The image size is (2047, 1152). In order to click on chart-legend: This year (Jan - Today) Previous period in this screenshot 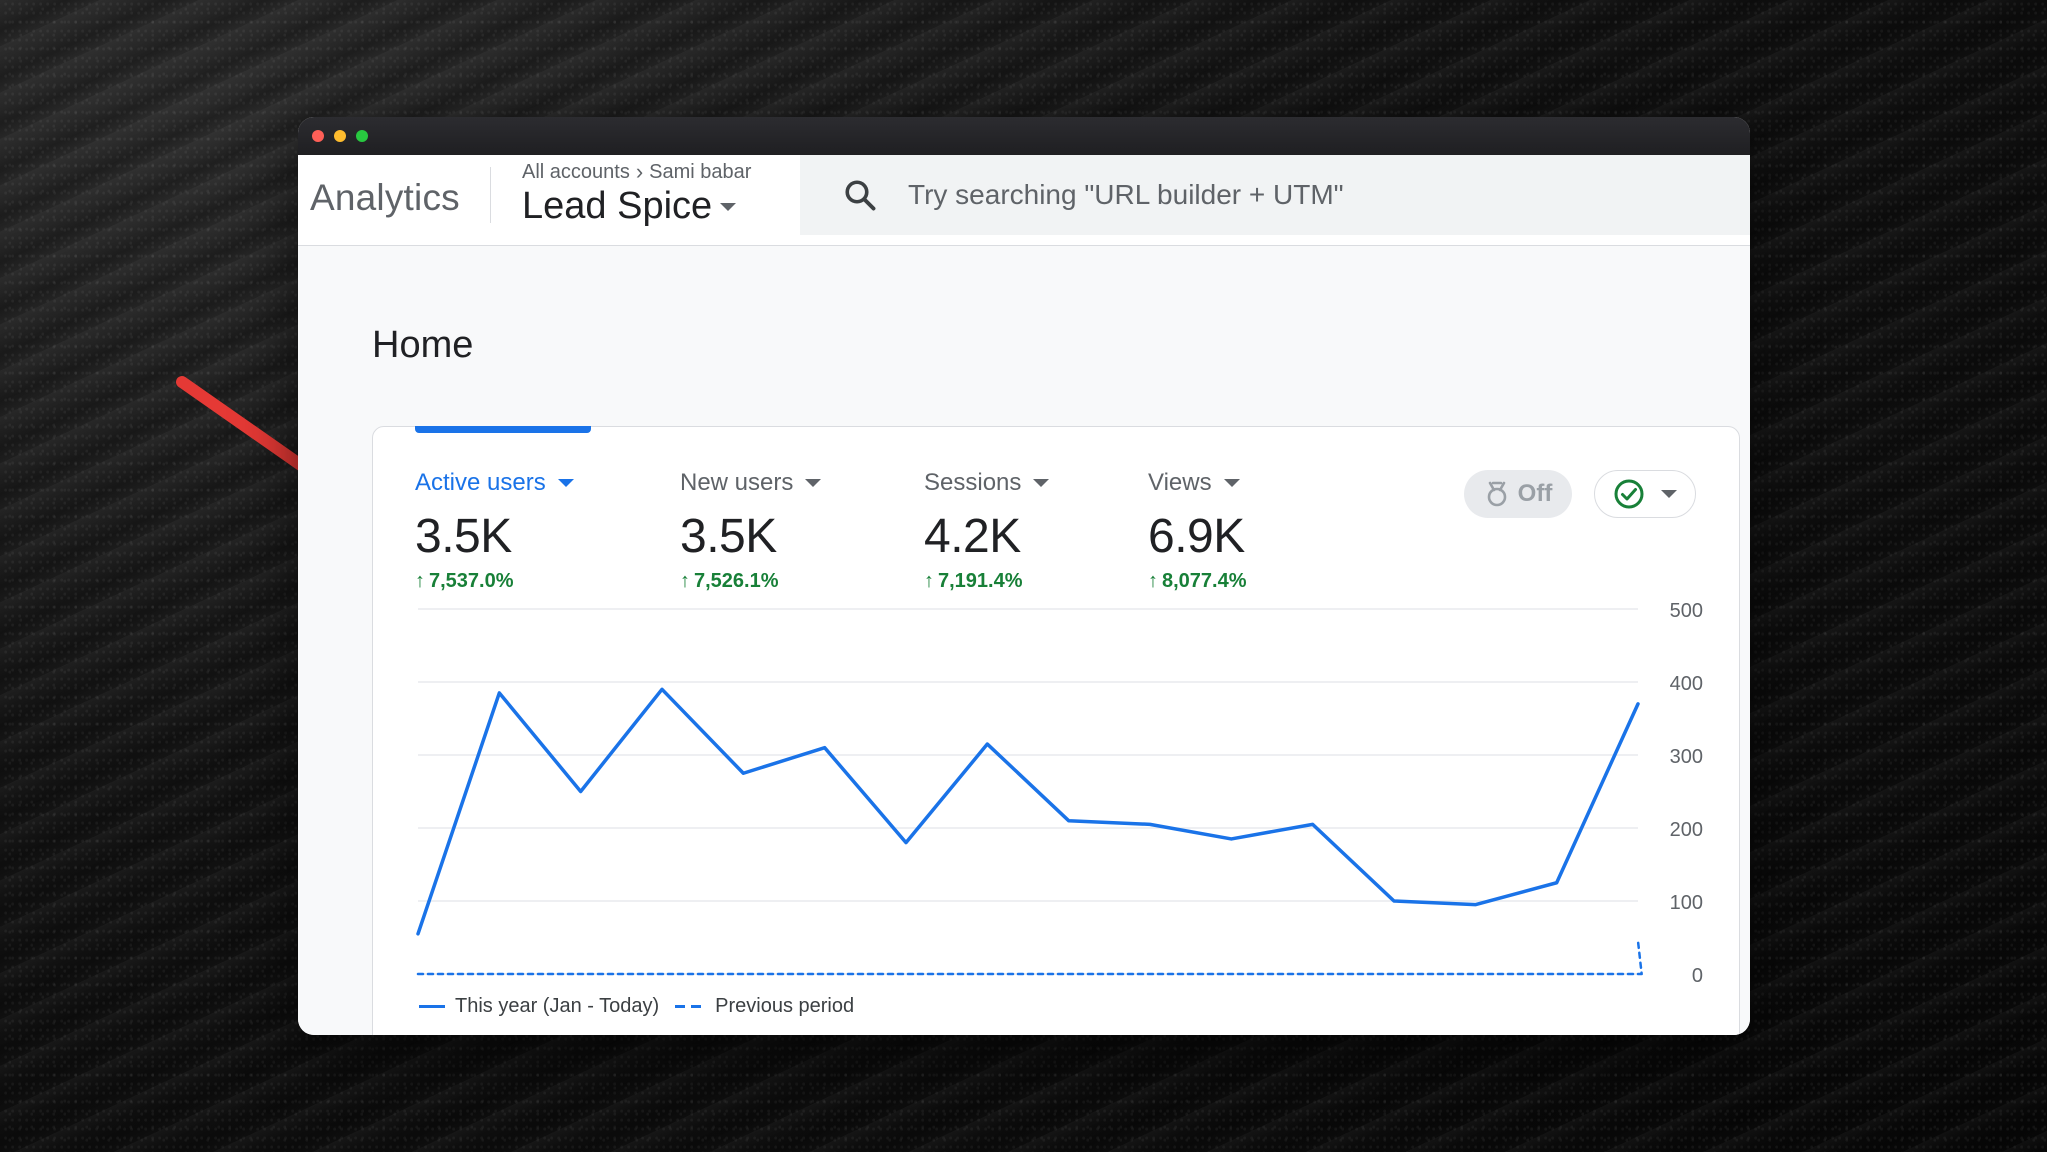, I will do `click(636, 1006)`.